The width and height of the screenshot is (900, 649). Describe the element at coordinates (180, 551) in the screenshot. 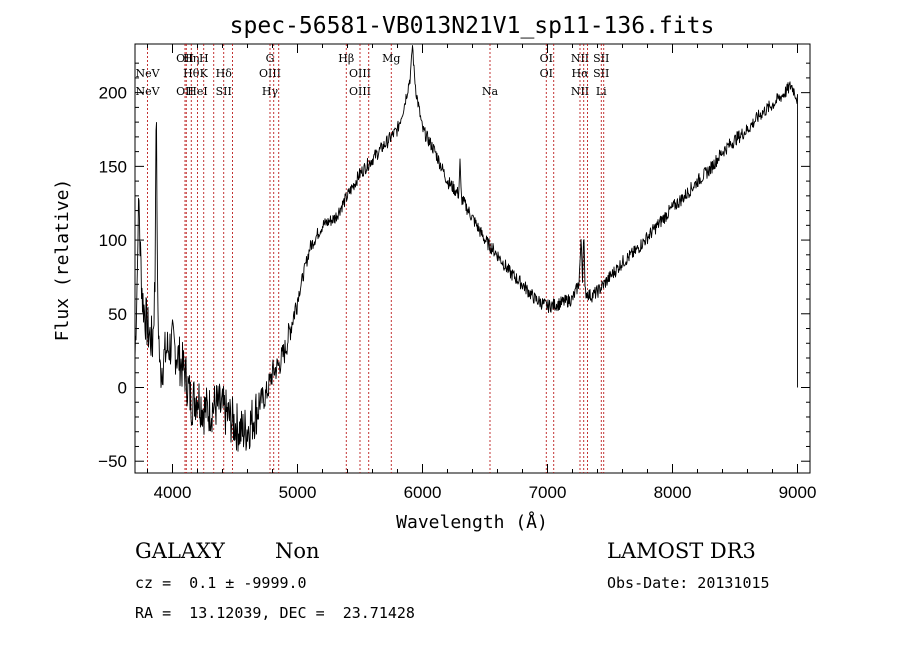

I see `object-type: GALAXY` at that location.